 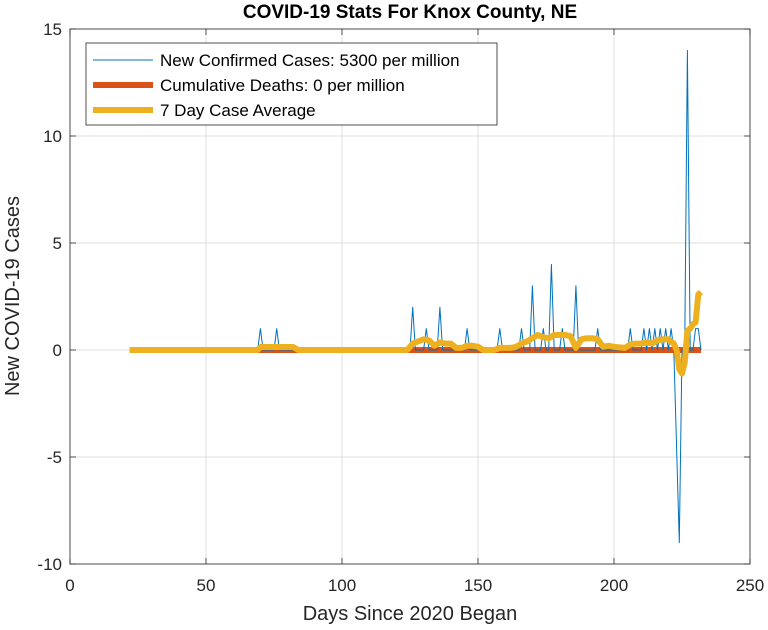 I want to click on x-tick-label: 0, so click(x=69, y=585).